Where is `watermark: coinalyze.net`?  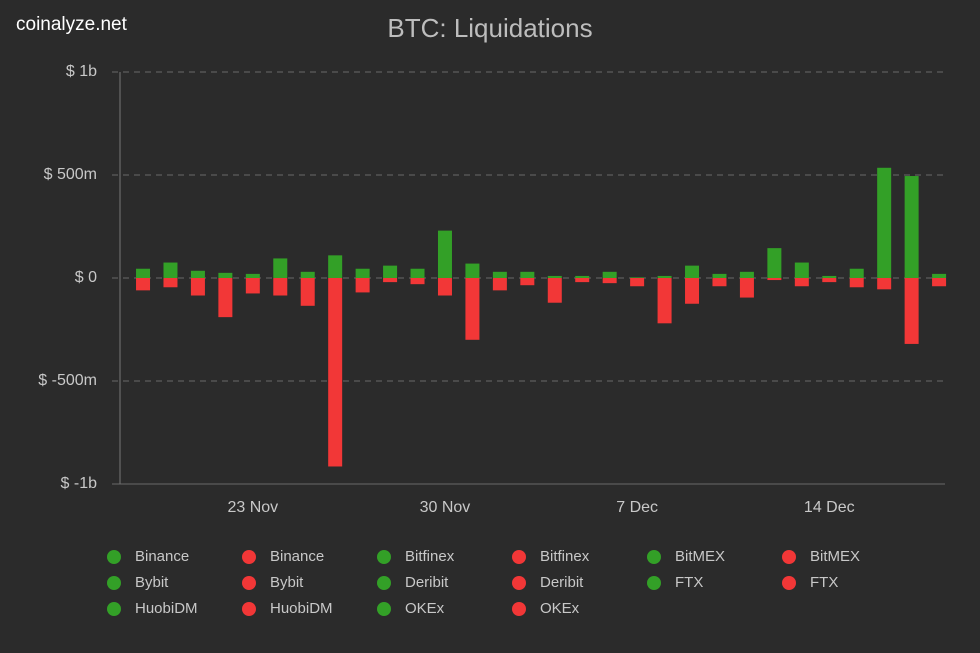
watermark: coinalyze.net is located at coordinates (72, 24).